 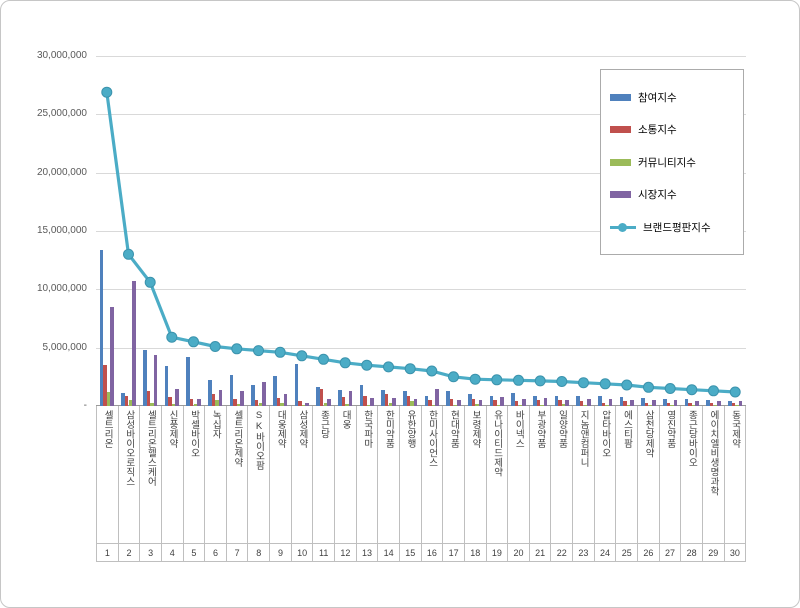 What do you see at coordinates (258, 552) in the screenshot?
I see `rank-label: 8` at bounding box center [258, 552].